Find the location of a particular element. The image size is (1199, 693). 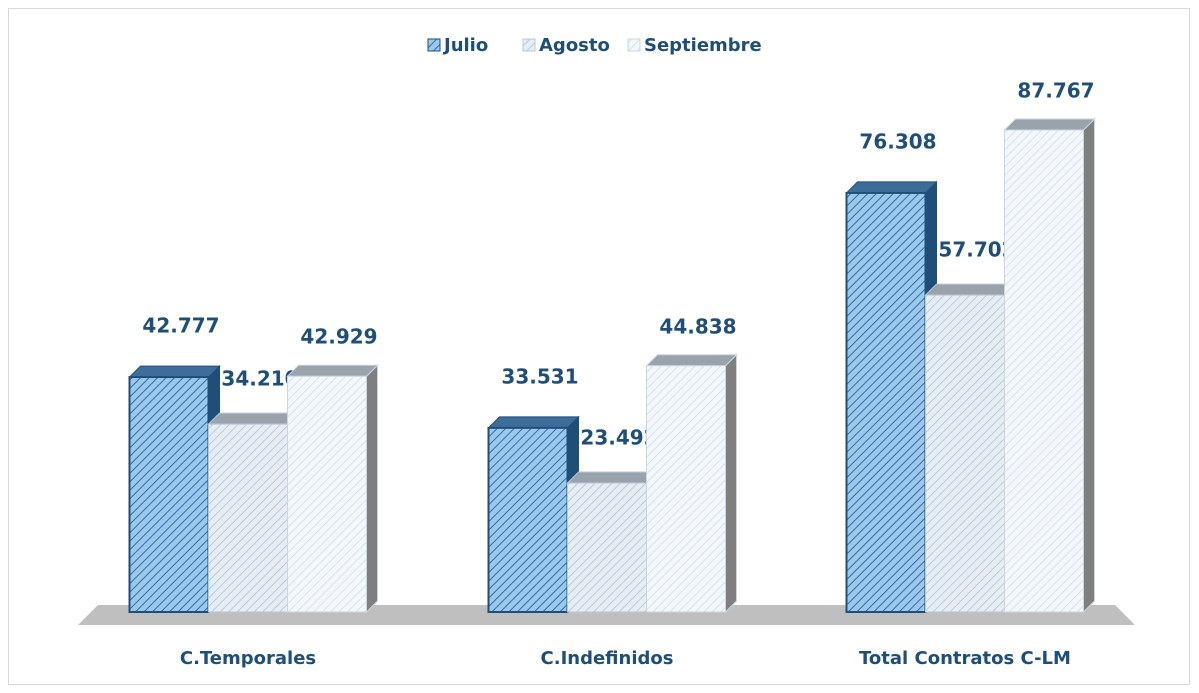

data-label: 57.702 is located at coordinates (976, 250).